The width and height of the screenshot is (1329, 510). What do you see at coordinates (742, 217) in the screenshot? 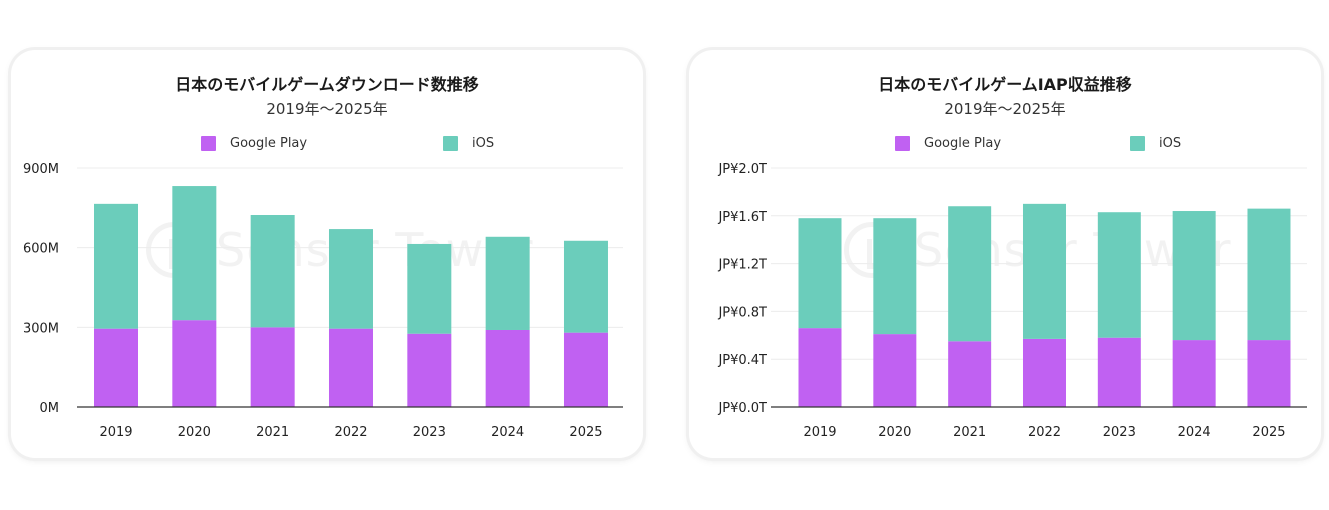
I see `y-tick-label: JP¥1.6T` at bounding box center [742, 217].